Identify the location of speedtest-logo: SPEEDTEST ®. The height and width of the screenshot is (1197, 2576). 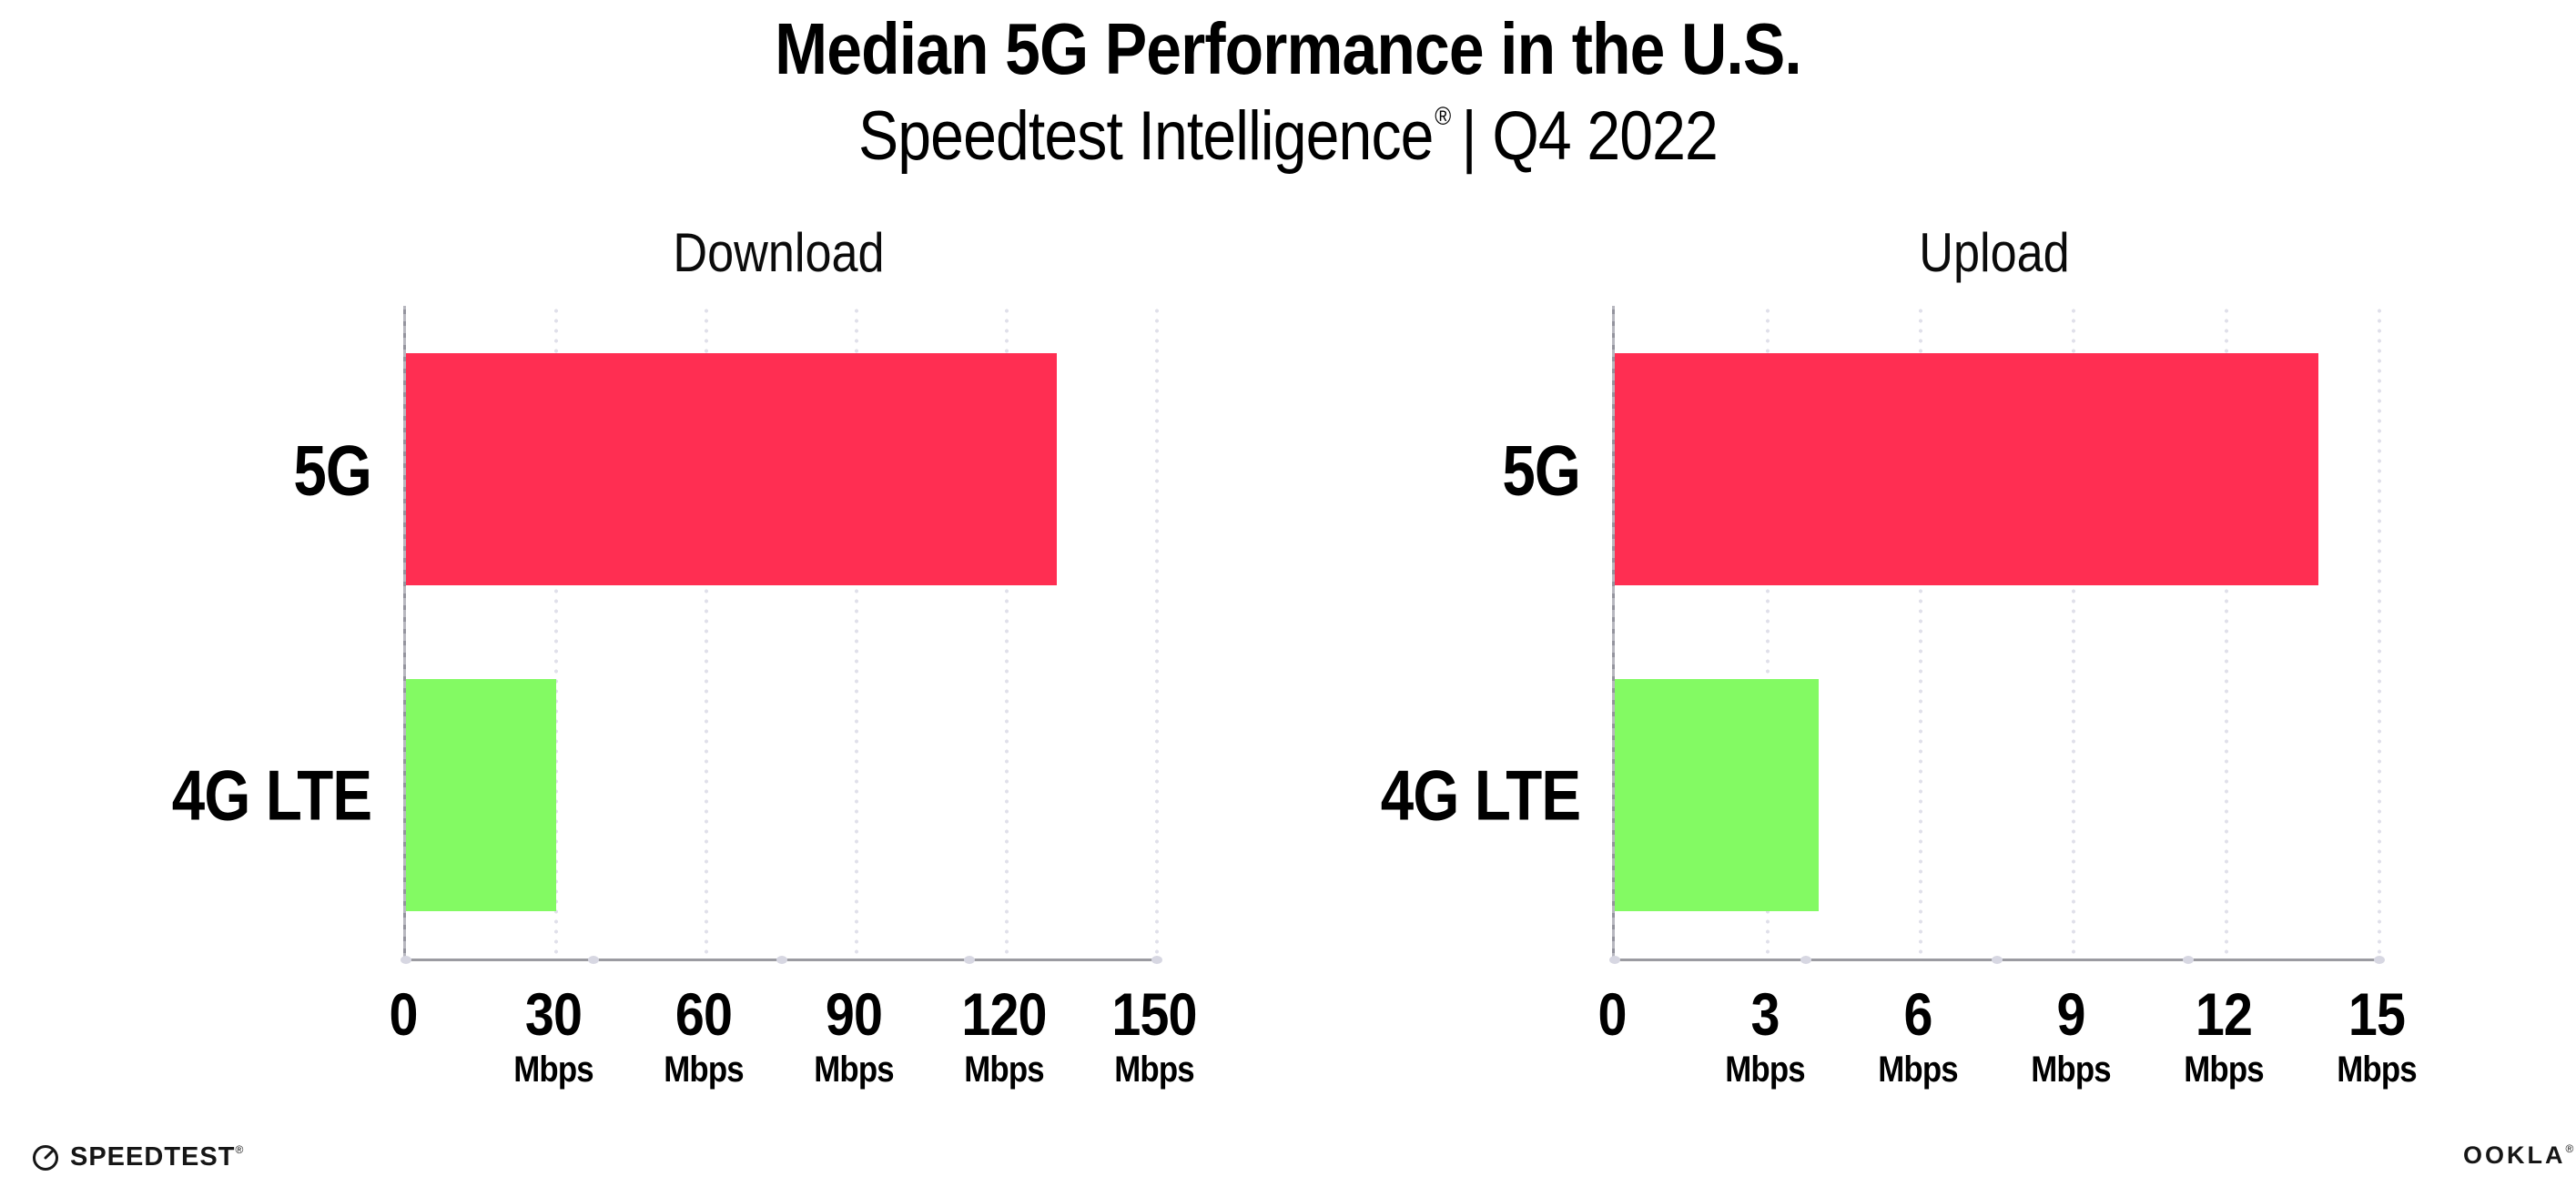
(136, 1156).